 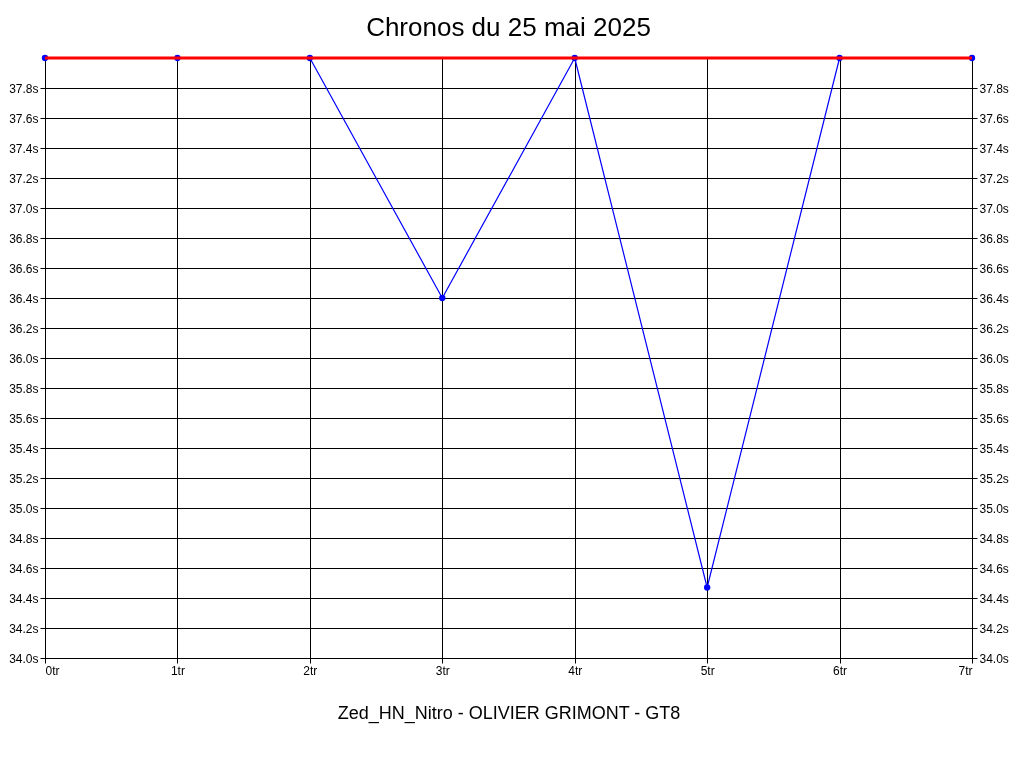 I want to click on y-tick-label: 36.2s, so click(x=24, y=328).